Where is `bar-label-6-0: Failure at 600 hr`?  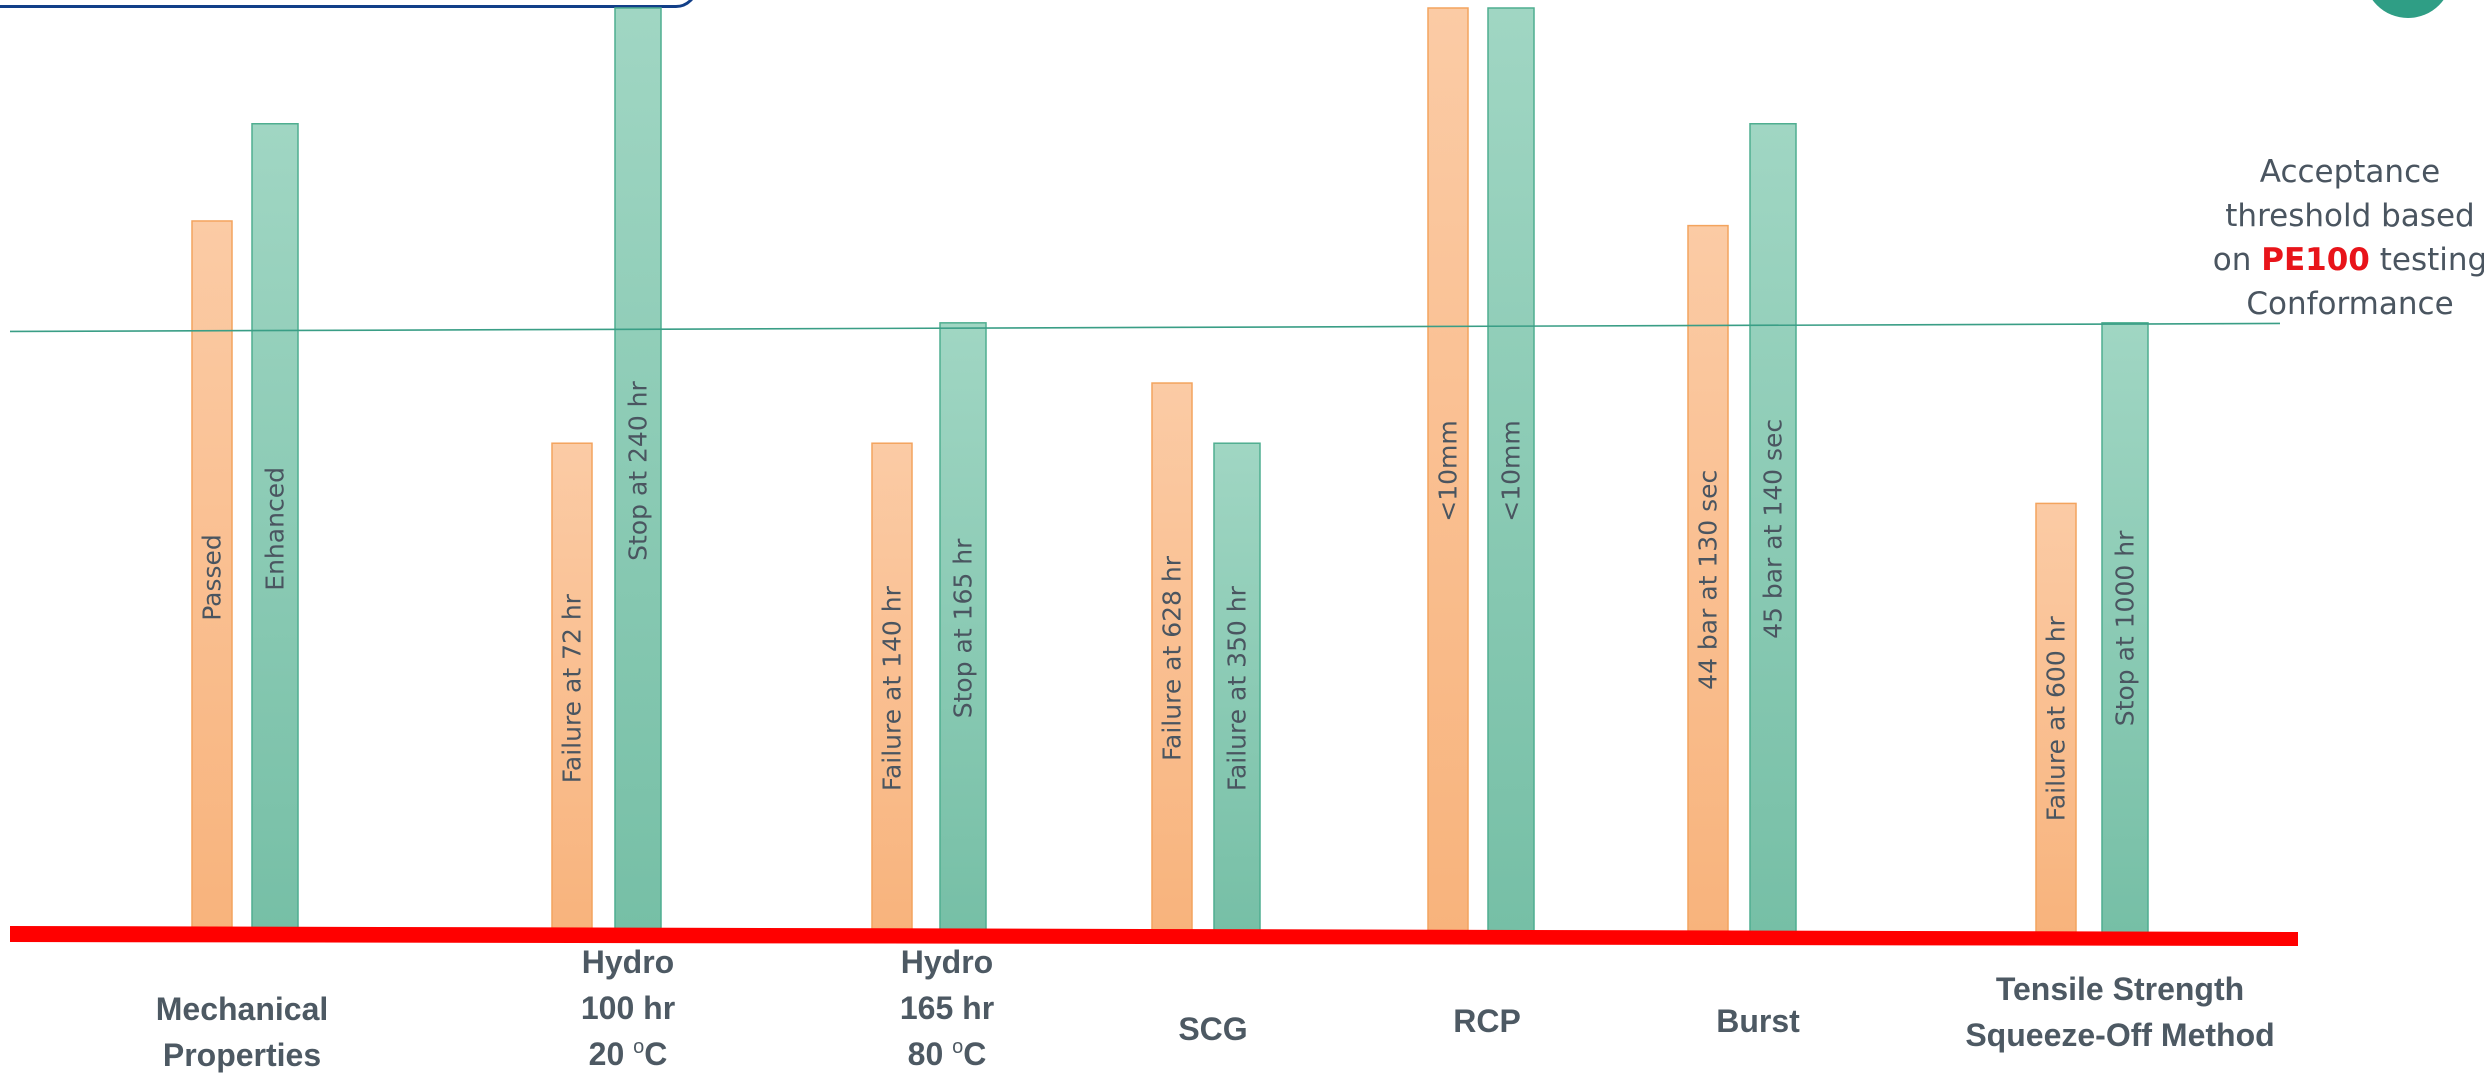
bar-label-6-0: Failure at 600 hr is located at coordinates (2056, 718).